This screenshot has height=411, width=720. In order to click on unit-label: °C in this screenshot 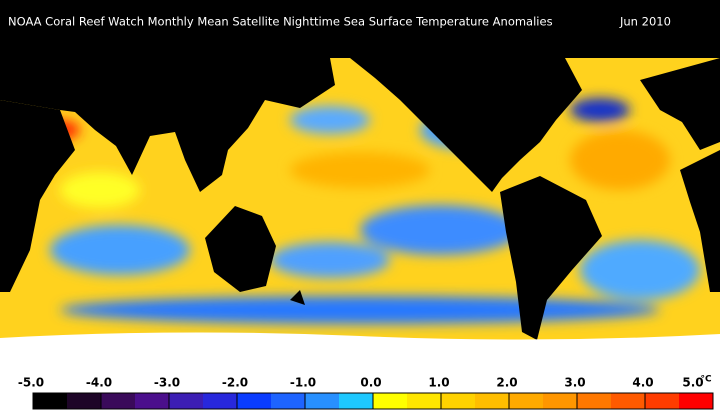, I will do `click(706, 380)`.